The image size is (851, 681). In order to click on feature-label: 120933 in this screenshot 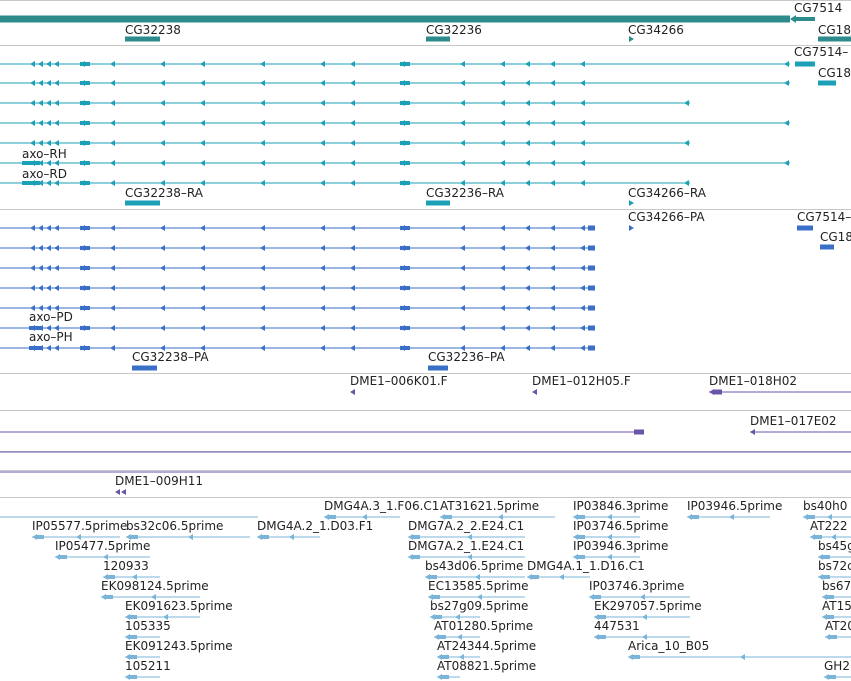, I will do `click(126, 566)`.